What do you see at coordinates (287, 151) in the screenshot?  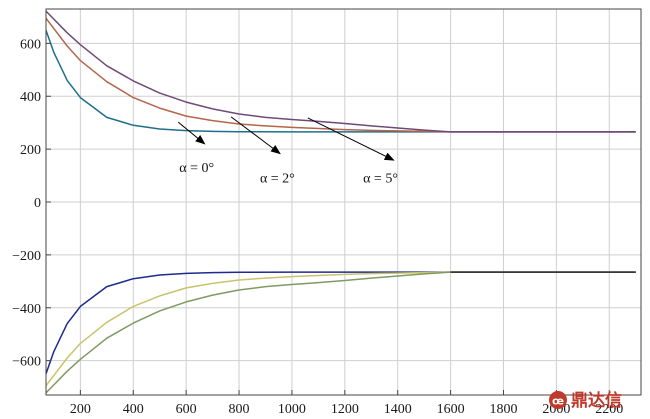 I see `annotations: α = 0° α = 2° α = 5°` at bounding box center [287, 151].